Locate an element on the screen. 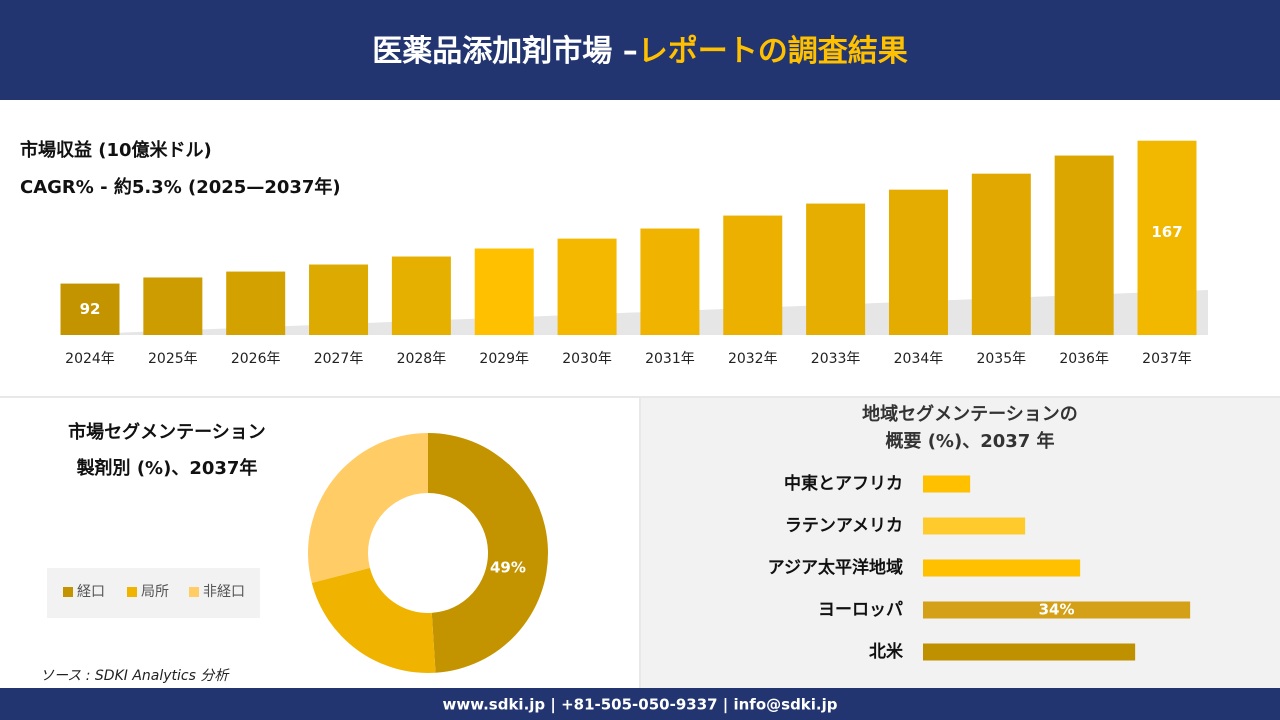 This screenshot has height=720, width=1280. y-tick-label: ヨーロッパ is located at coordinates (860, 610).